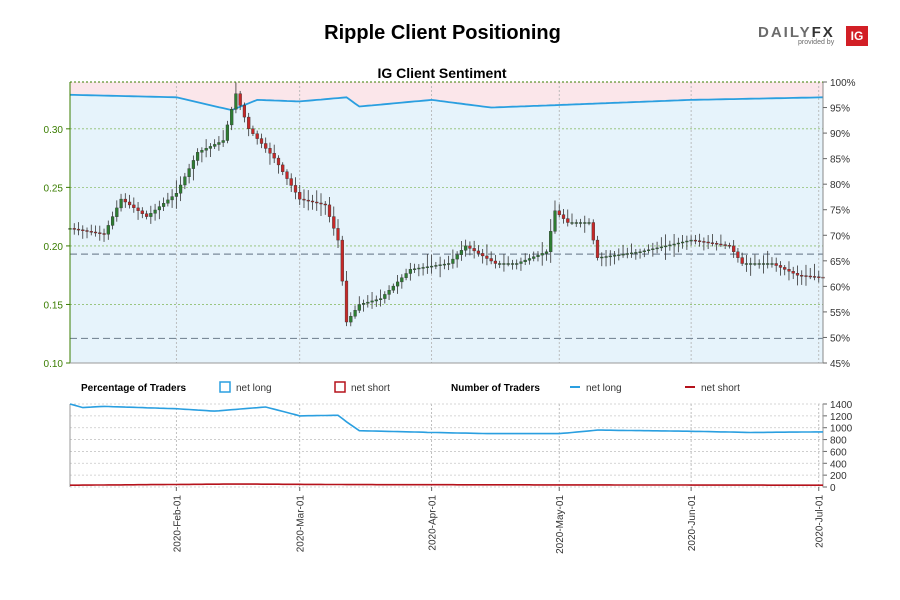 Image resolution: width=900 pixels, height=600 pixels. What do you see at coordinates (225, 387) in the screenshot?
I see `legend-long-swatch` at bounding box center [225, 387].